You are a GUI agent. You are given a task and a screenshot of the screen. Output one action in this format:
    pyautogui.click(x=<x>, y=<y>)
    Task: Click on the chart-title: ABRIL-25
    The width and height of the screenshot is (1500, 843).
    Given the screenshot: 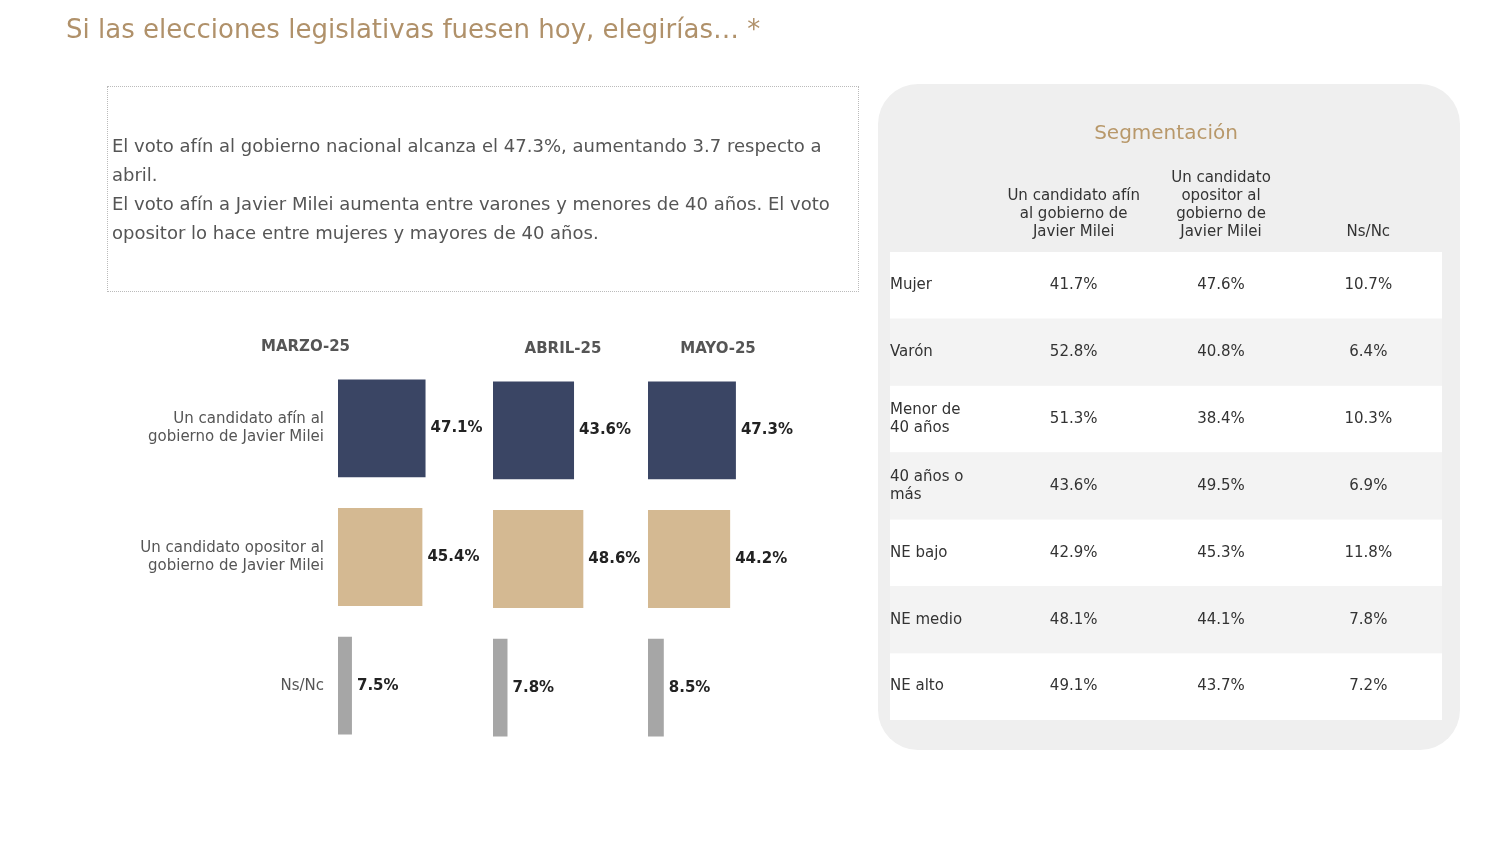 What is the action you would take?
    pyautogui.click(x=563, y=347)
    